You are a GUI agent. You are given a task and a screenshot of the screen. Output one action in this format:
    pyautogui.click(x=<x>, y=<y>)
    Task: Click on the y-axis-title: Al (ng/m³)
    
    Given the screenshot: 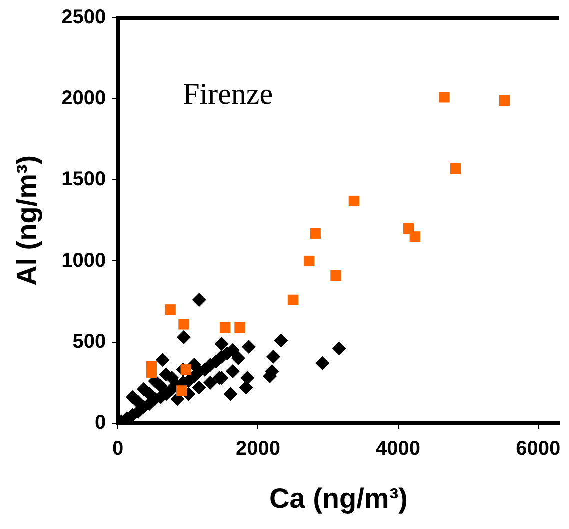 What is the action you would take?
    pyautogui.click(x=27, y=220)
    